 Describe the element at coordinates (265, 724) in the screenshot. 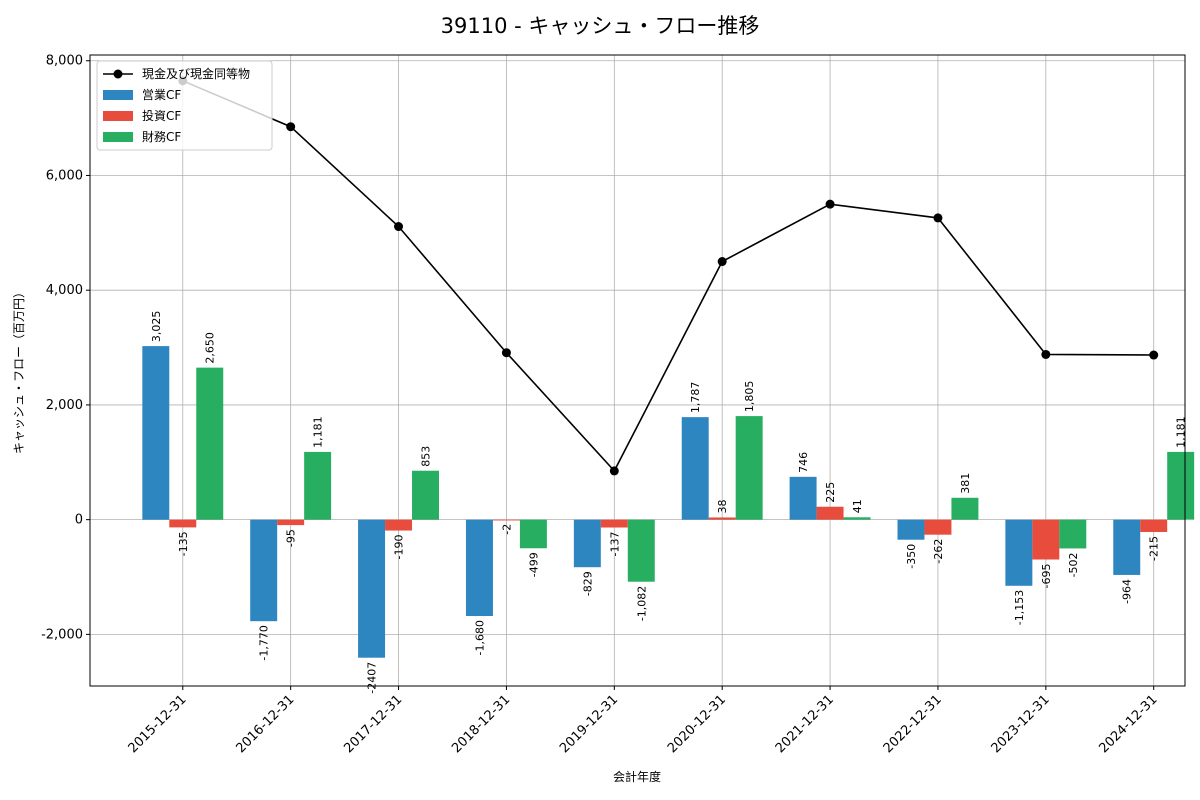

I see `x-tick-label: 2016-12-31` at that location.